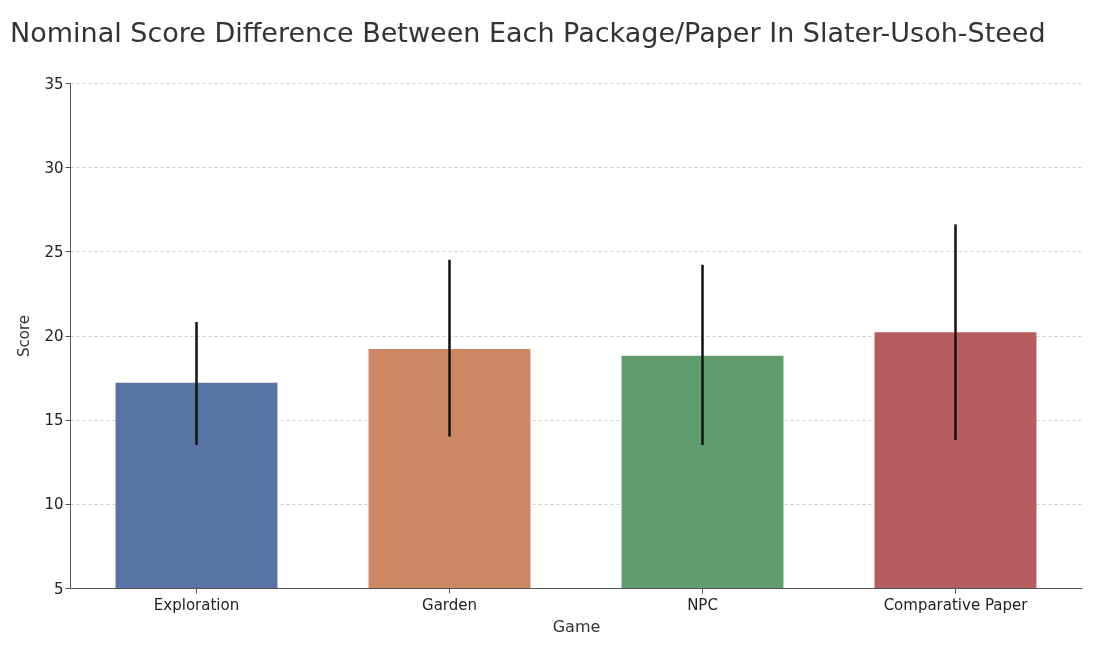 This screenshot has width=1110, height=662. What do you see at coordinates (54, 251) in the screenshot?
I see `y-tick-label: 25` at bounding box center [54, 251].